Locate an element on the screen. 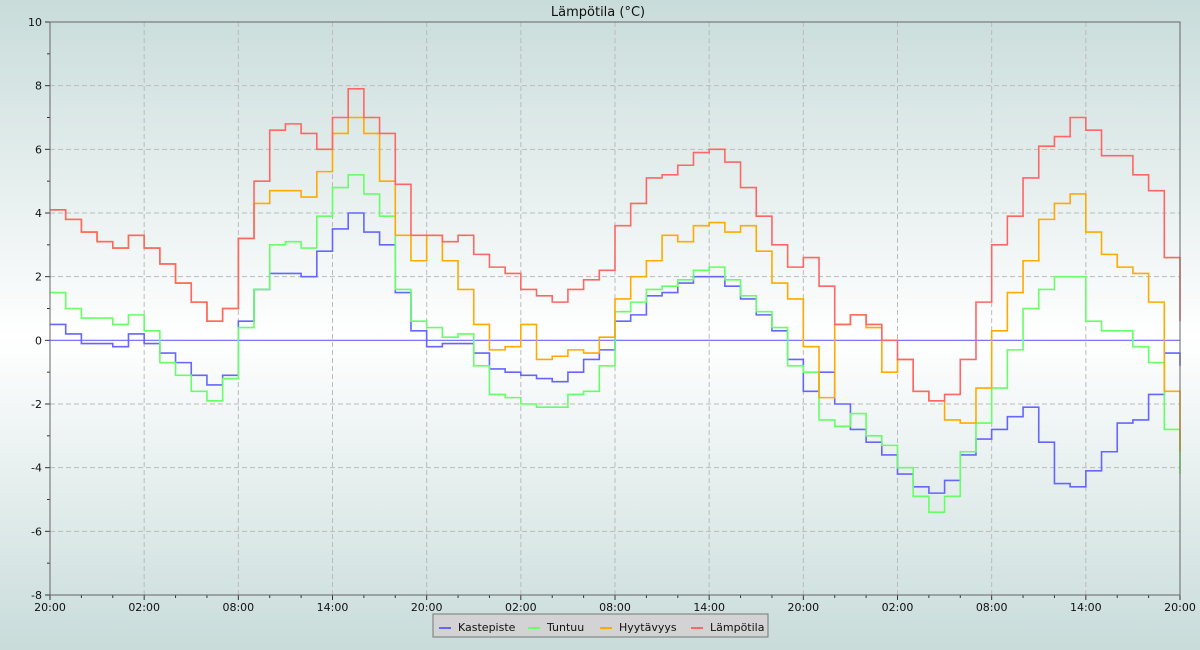  legend-label: Lämpötila is located at coordinates (737, 627).